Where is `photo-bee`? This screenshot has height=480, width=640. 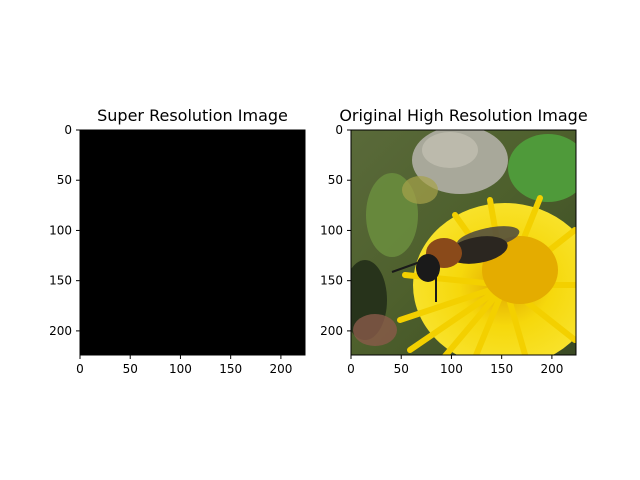 photo-bee is located at coordinates (455, 264).